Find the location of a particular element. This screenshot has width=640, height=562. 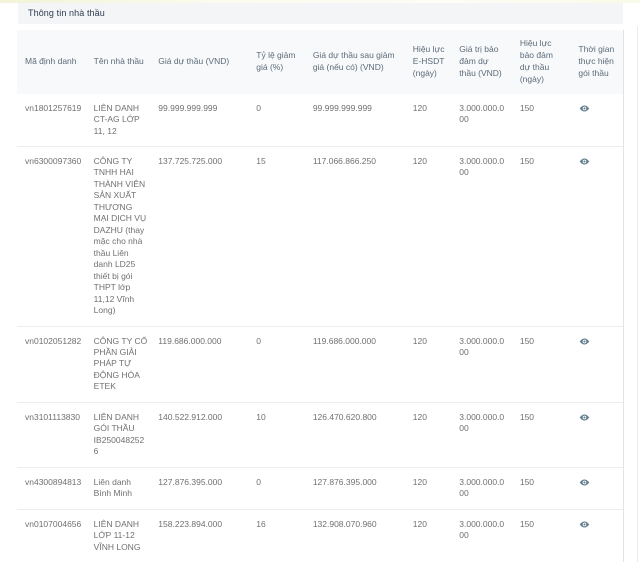

cell-bid-price: 140.522.912.000 is located at coordinates (199, 435).